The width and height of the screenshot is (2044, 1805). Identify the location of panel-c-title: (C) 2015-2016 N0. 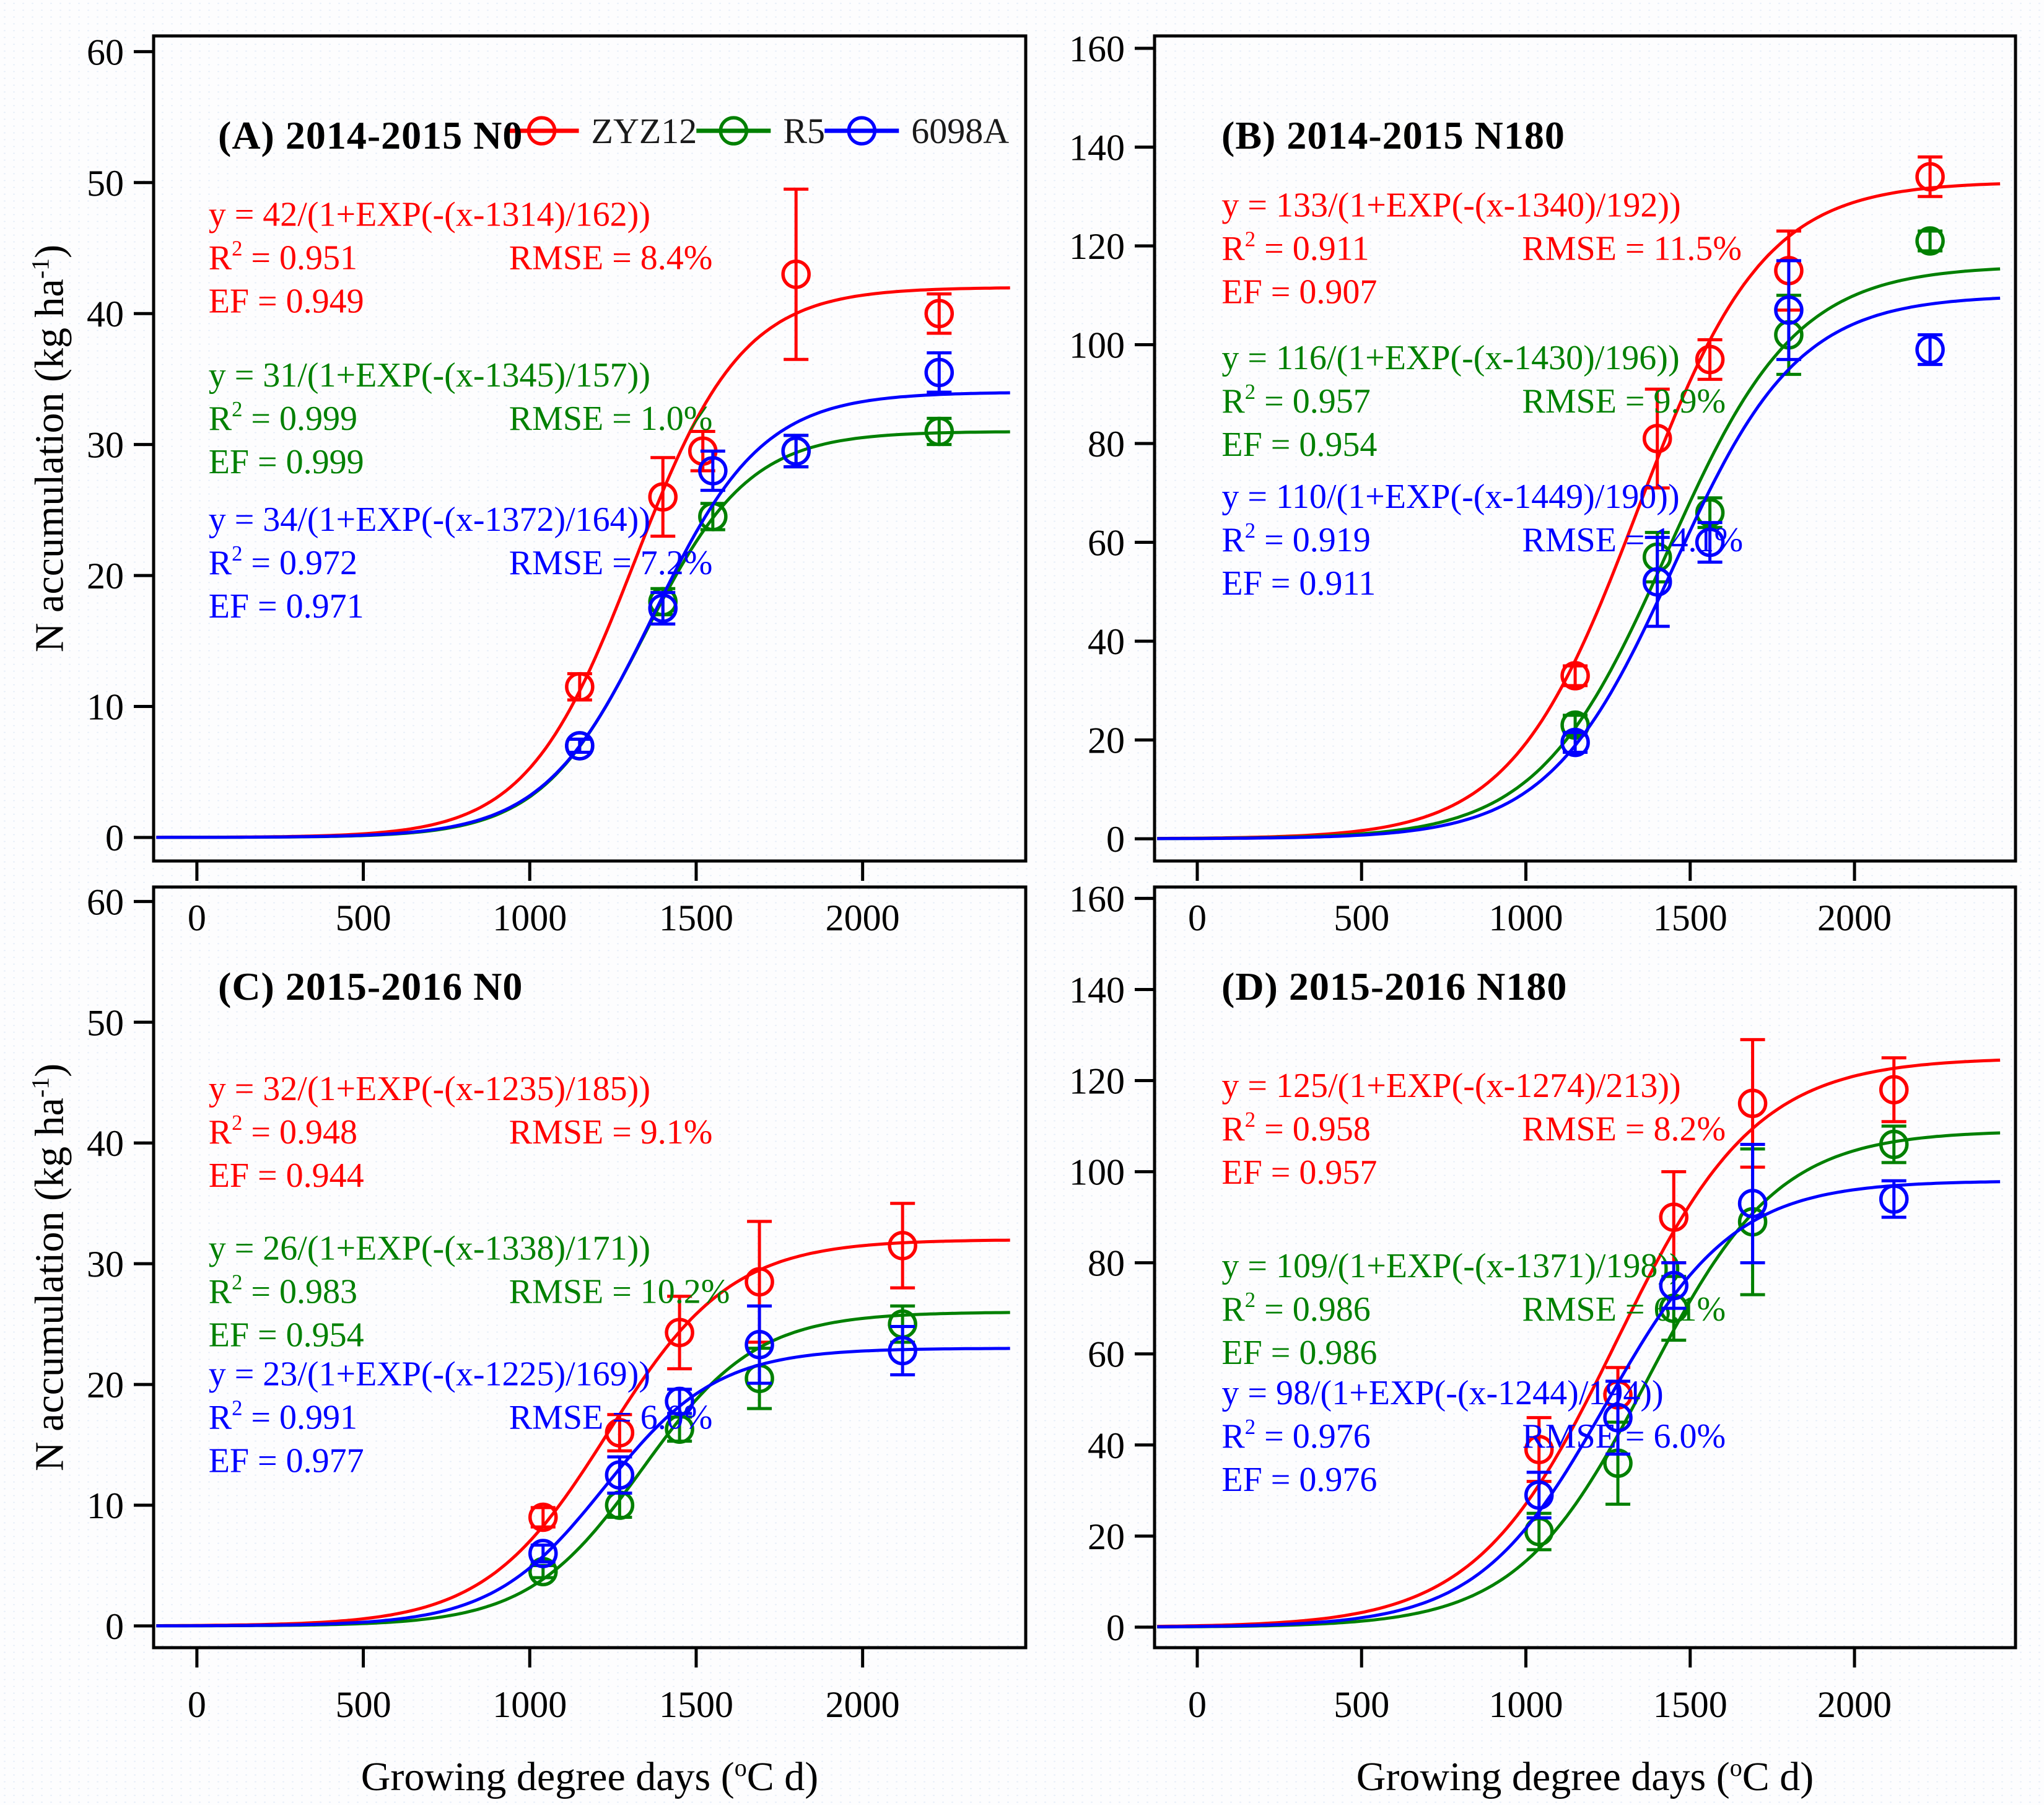
(370, 986).